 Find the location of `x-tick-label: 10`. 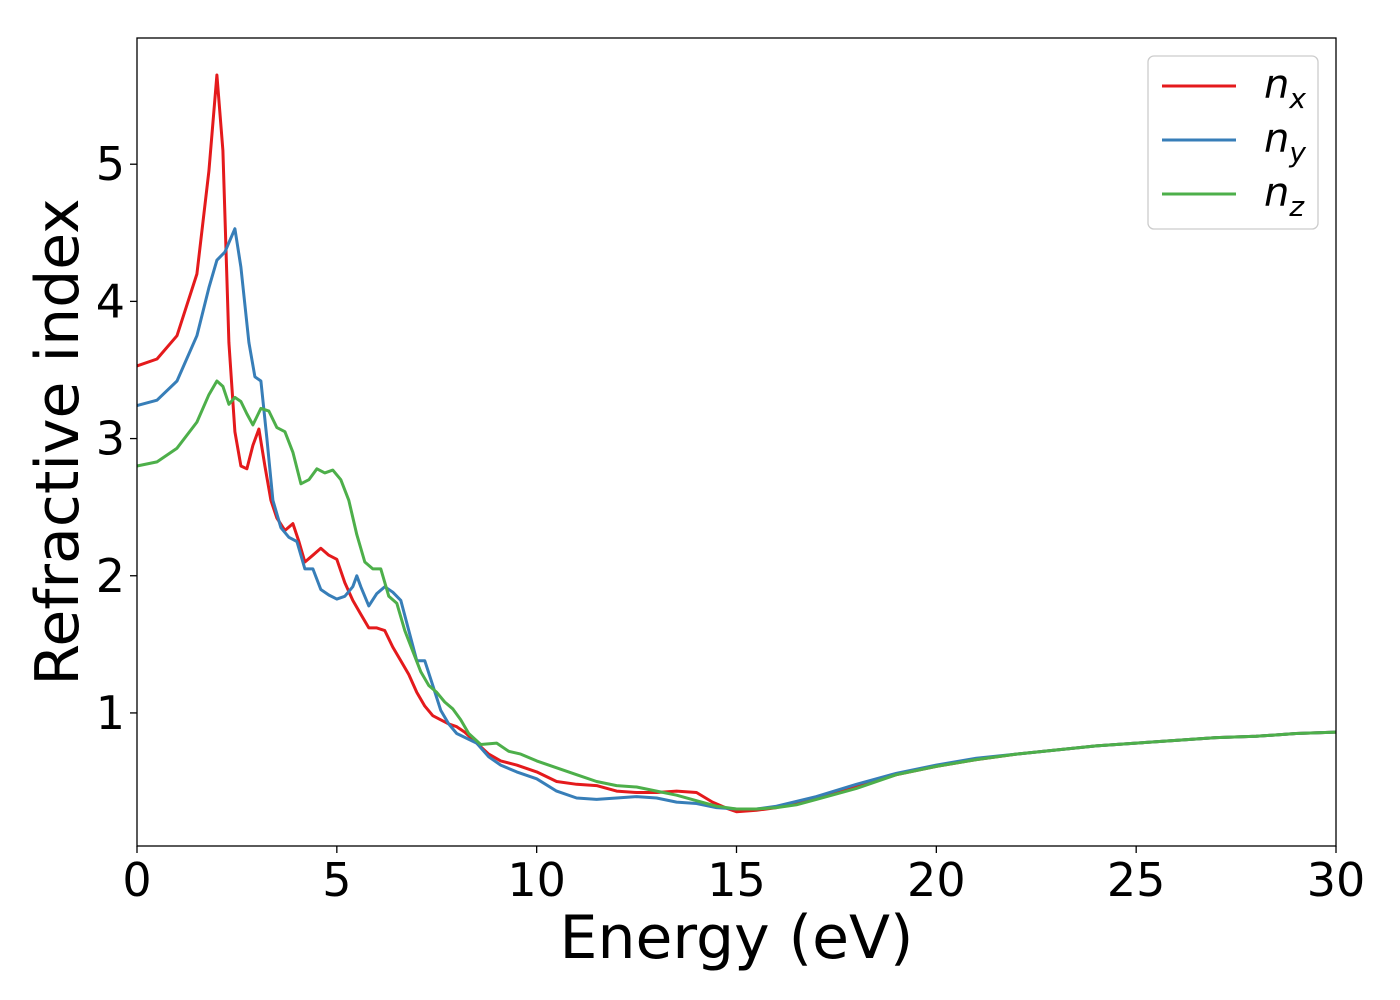

x-tick-label: 10 is located at coordinates (536, 880).